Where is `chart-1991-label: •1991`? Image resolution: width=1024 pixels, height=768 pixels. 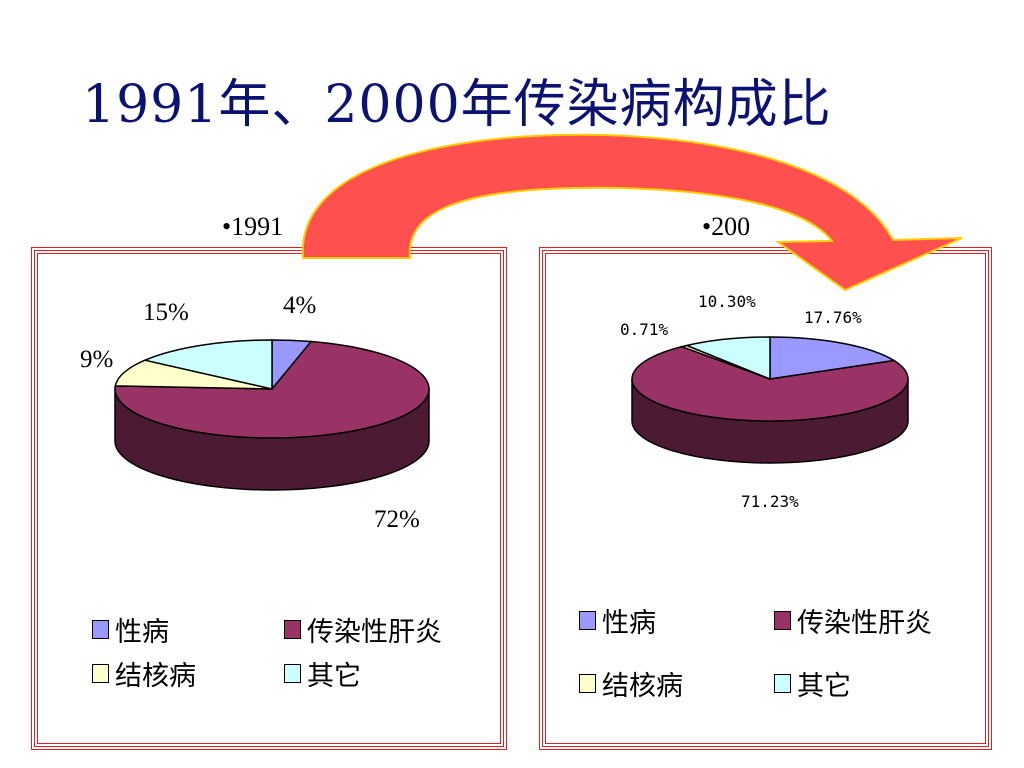 chart-1991-label: •1991 is located at coordinates (253, 226).